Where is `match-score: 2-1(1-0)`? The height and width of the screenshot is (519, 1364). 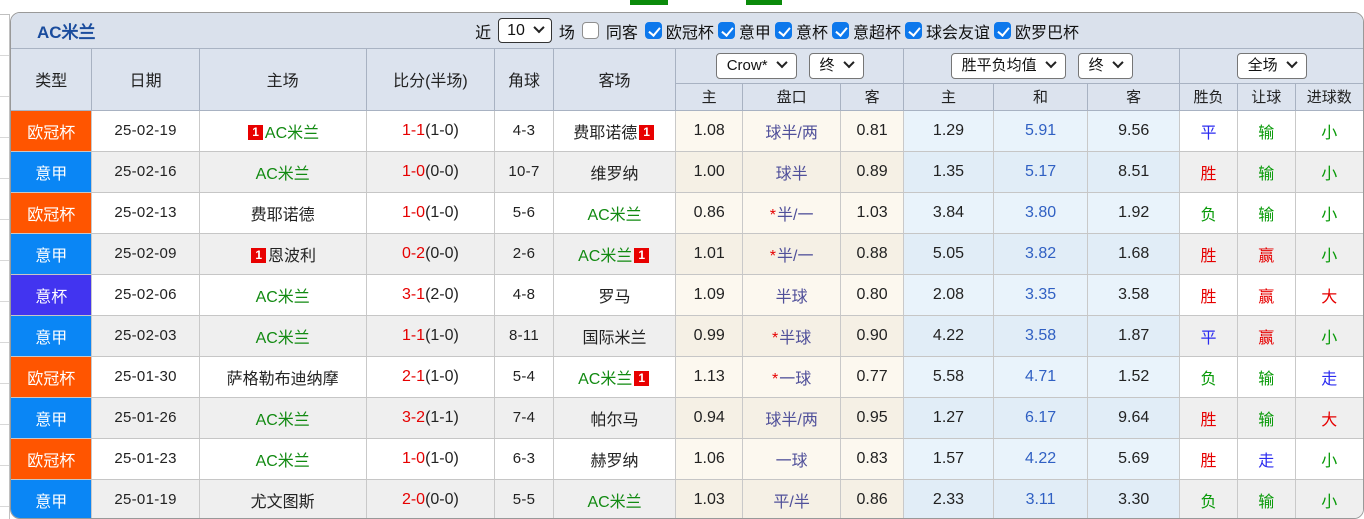 match-score: 2-1(1-0) is located at coordinates (431, 377).